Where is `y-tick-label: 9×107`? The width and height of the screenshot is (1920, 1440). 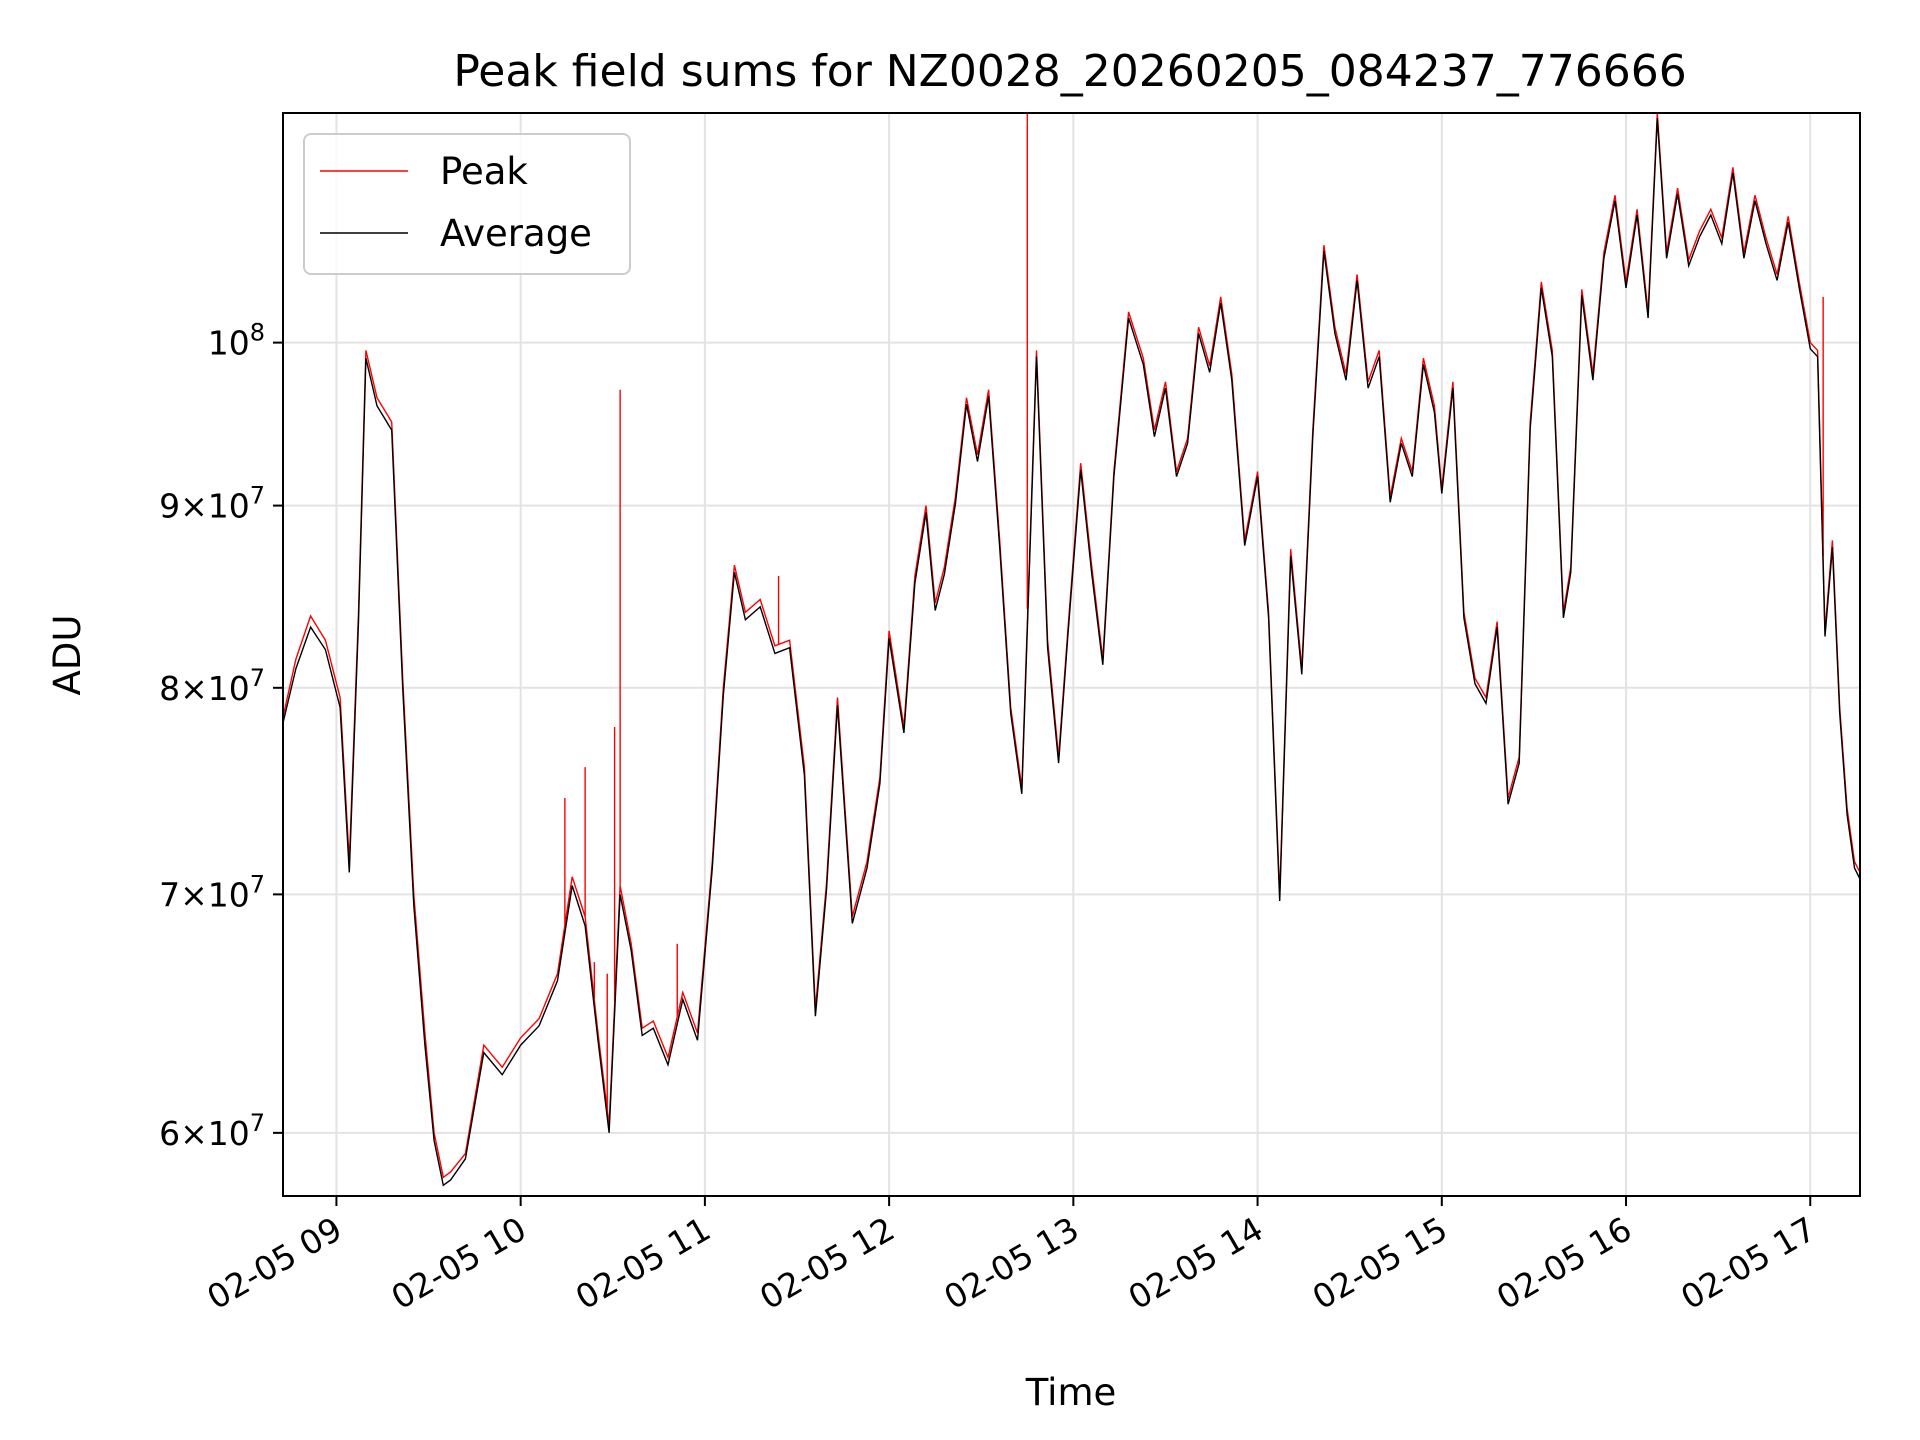
y-tick-label: 9×107 is located at coordinates (212, 504).